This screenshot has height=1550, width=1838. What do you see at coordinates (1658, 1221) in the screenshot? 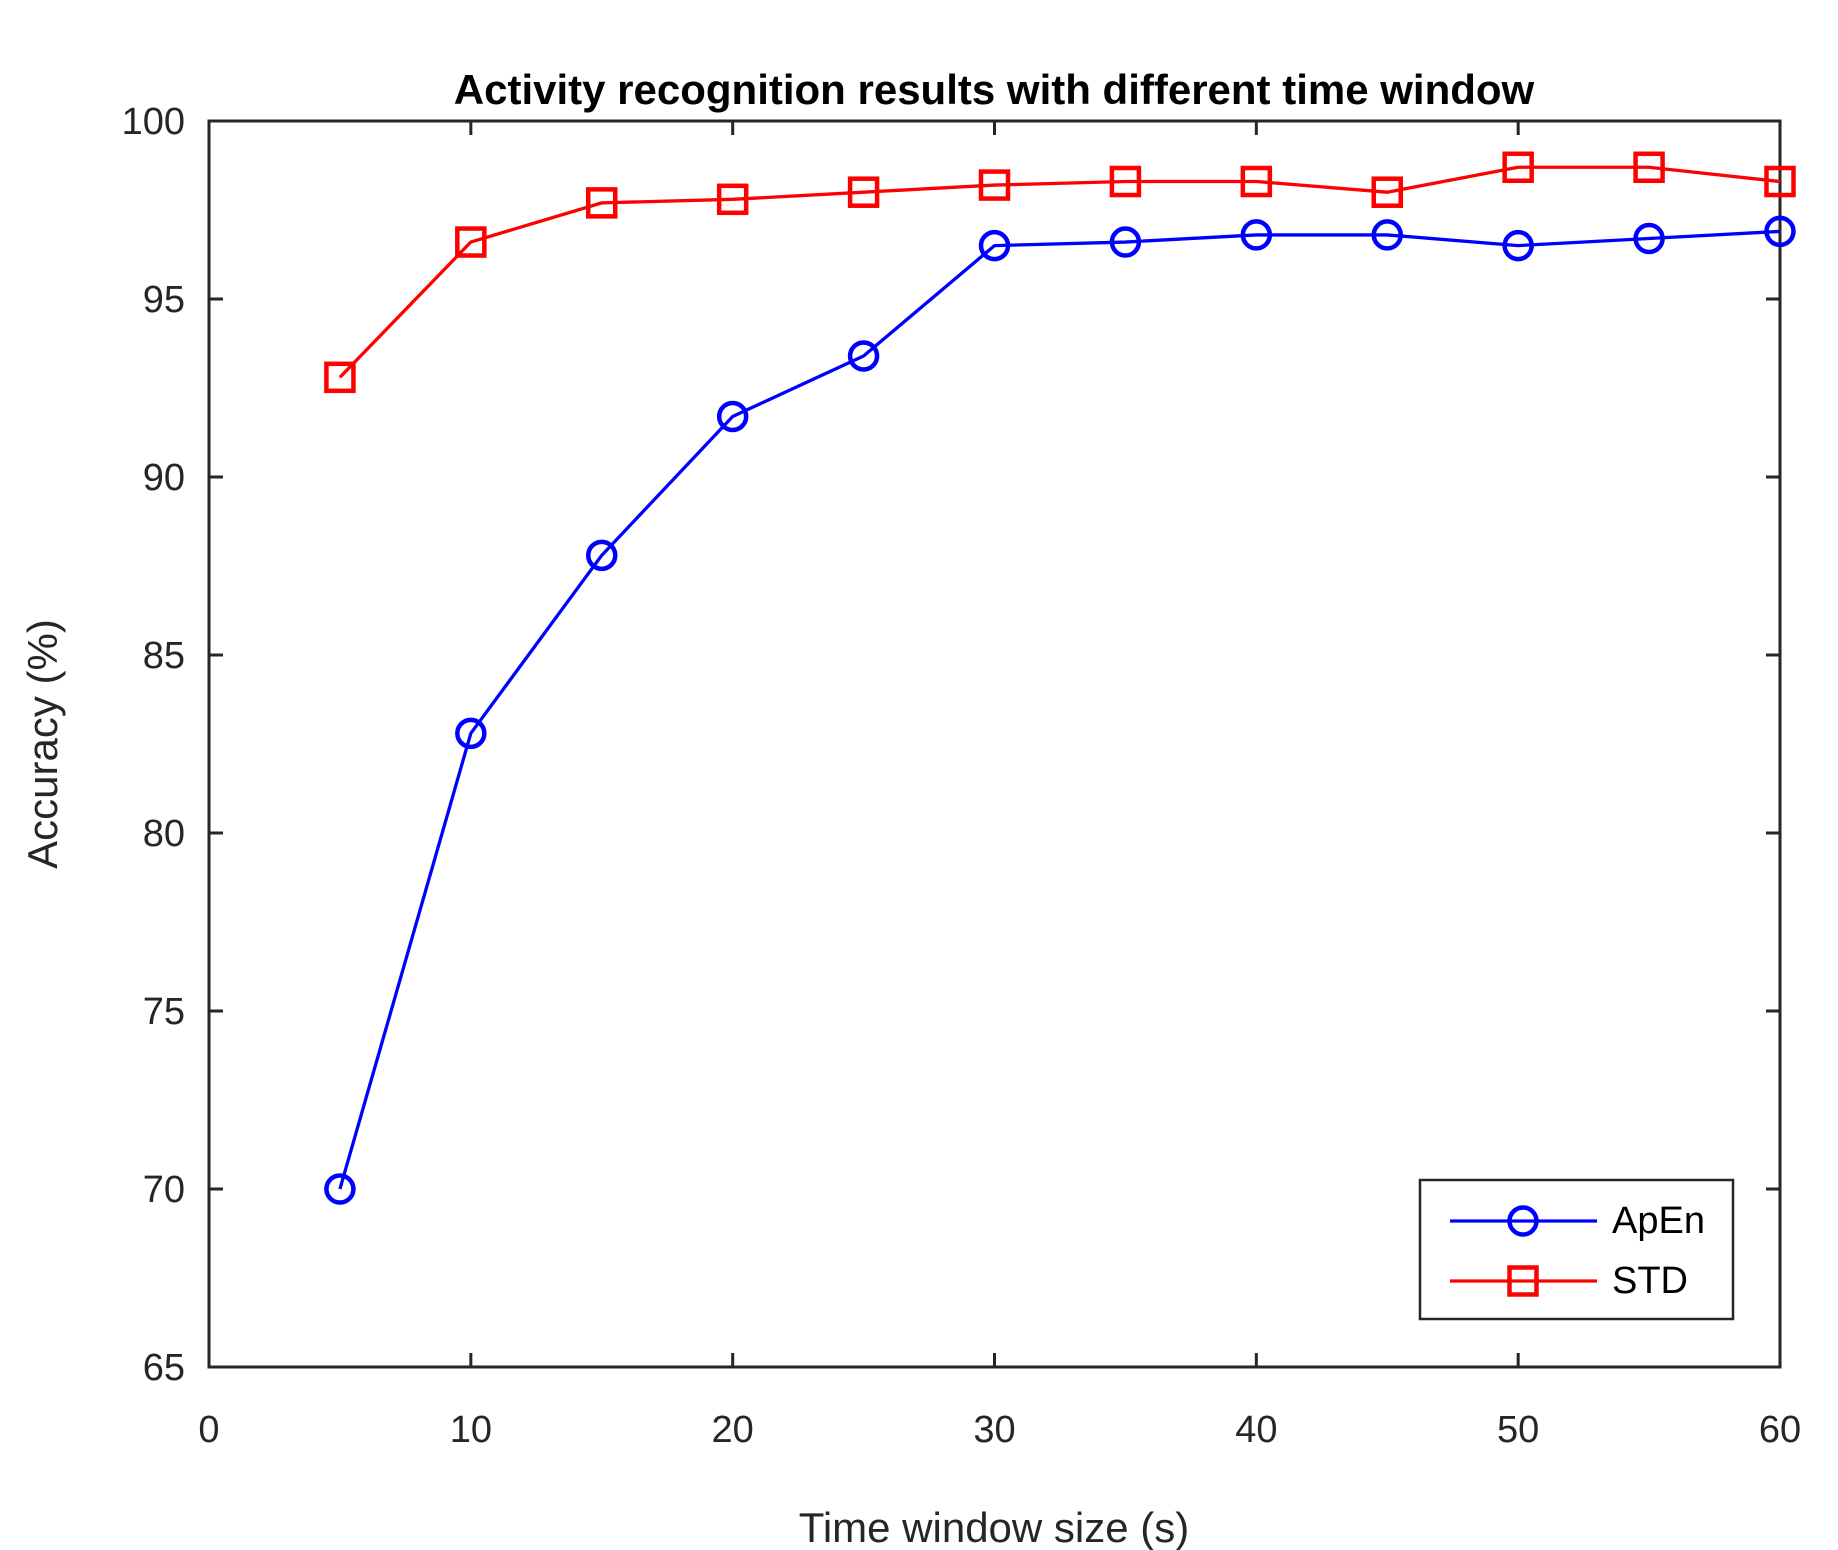
I see `legend-label-apen: ApEn` at bounding box center [1658, 1221].